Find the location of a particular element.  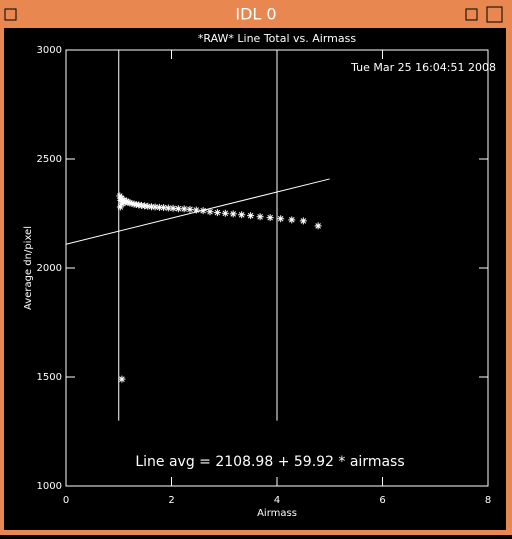

y-tick-label: 1000 is located at coordinates (49, 486).